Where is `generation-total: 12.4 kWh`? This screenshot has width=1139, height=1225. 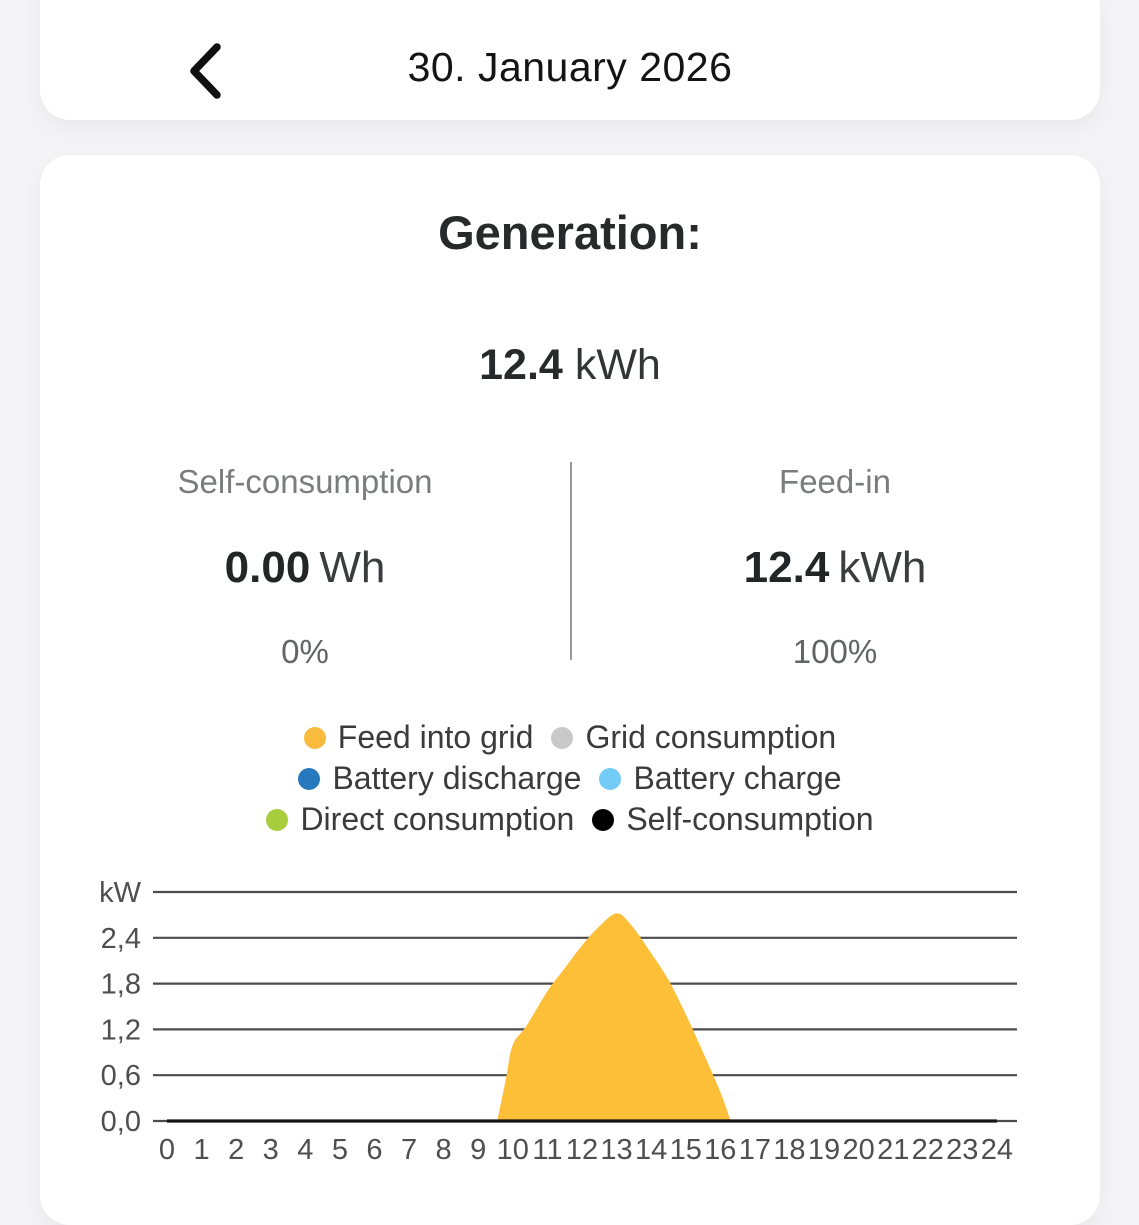
generation-total: 12.4 kWh is located at coordinates (570, 365).